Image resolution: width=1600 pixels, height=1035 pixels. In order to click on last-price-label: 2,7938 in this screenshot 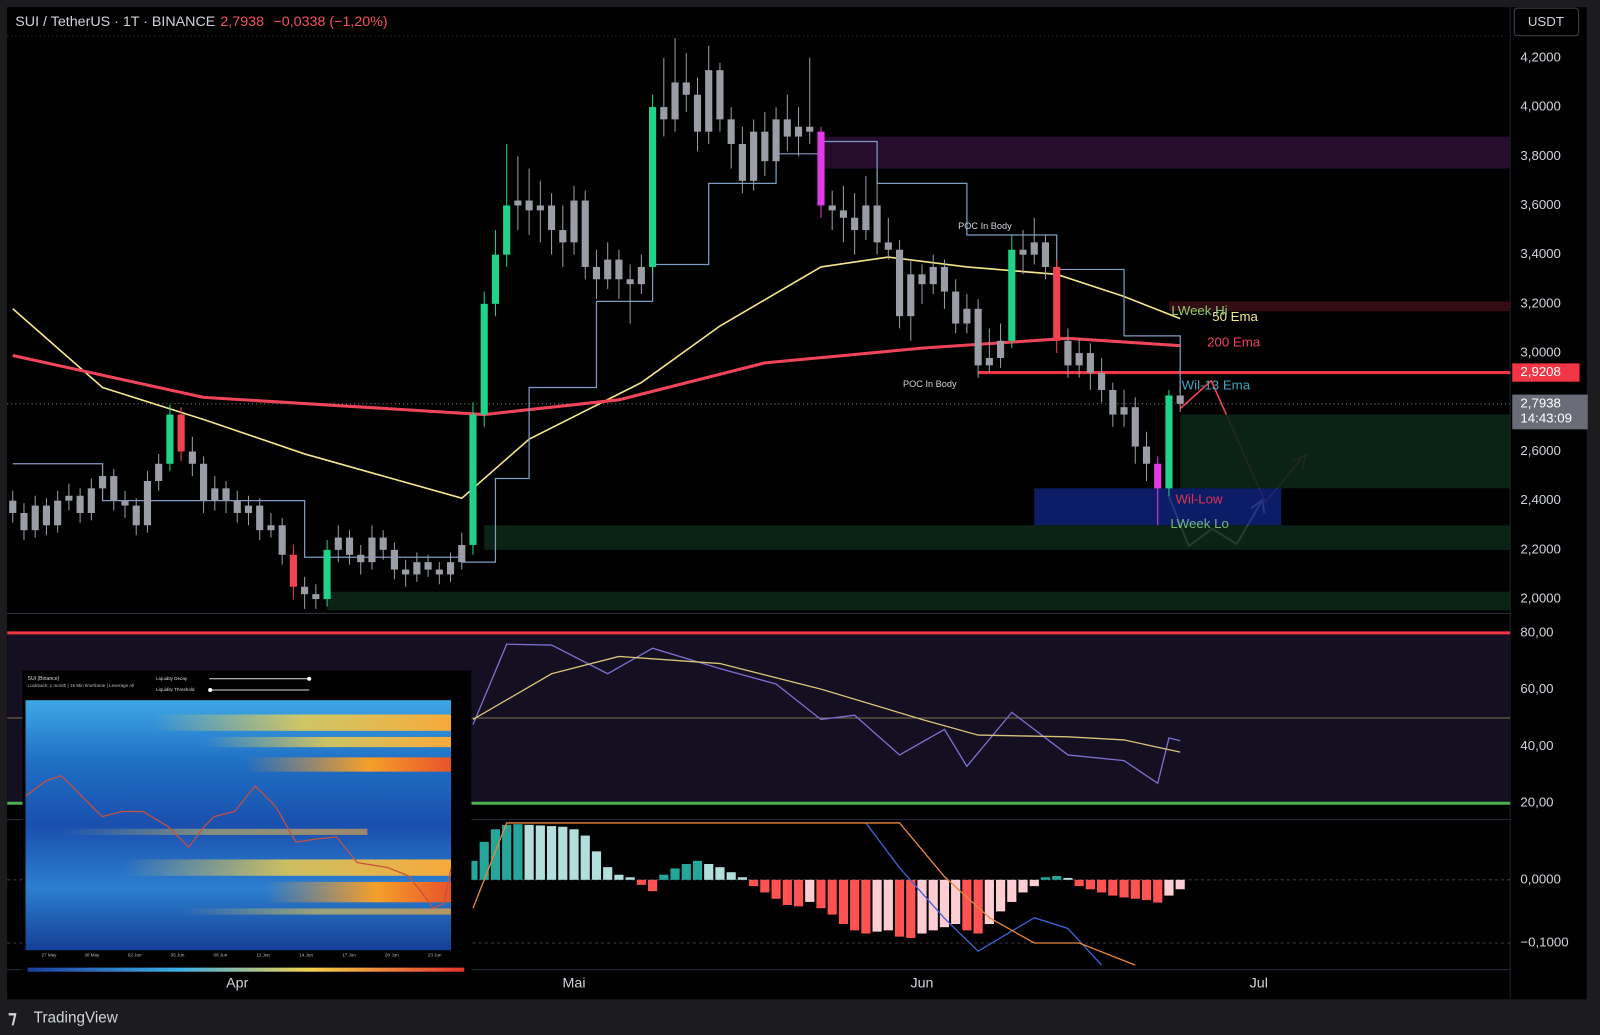, I will do `click(1540, 402)`.